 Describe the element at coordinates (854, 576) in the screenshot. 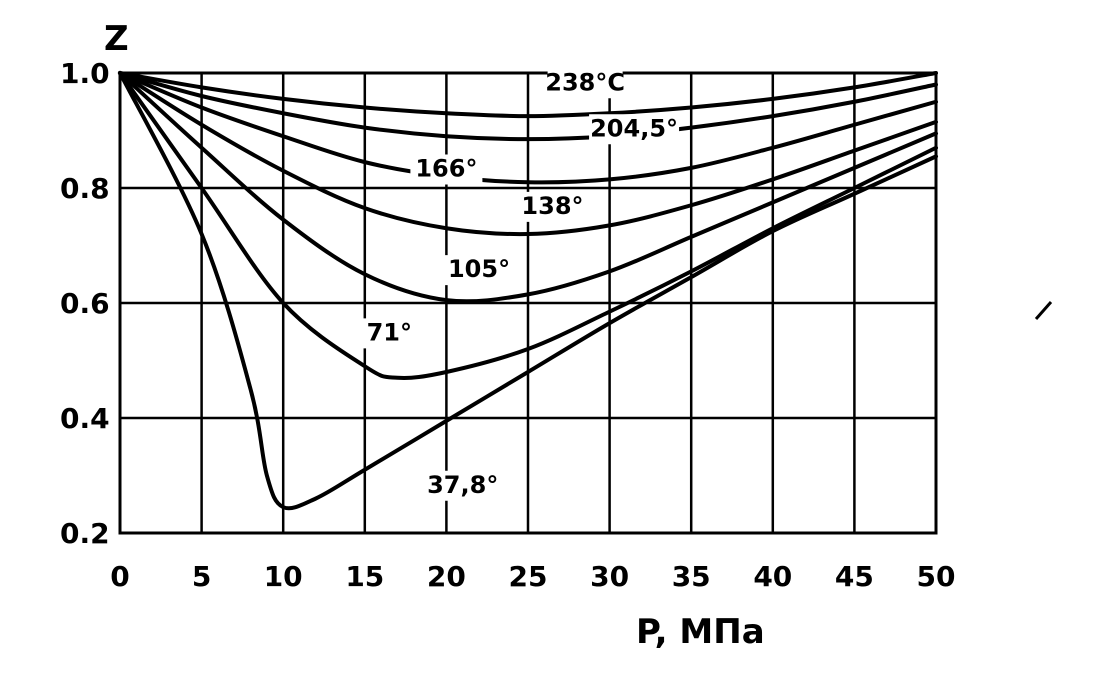

I see `x-tick-label: 45` at that location.